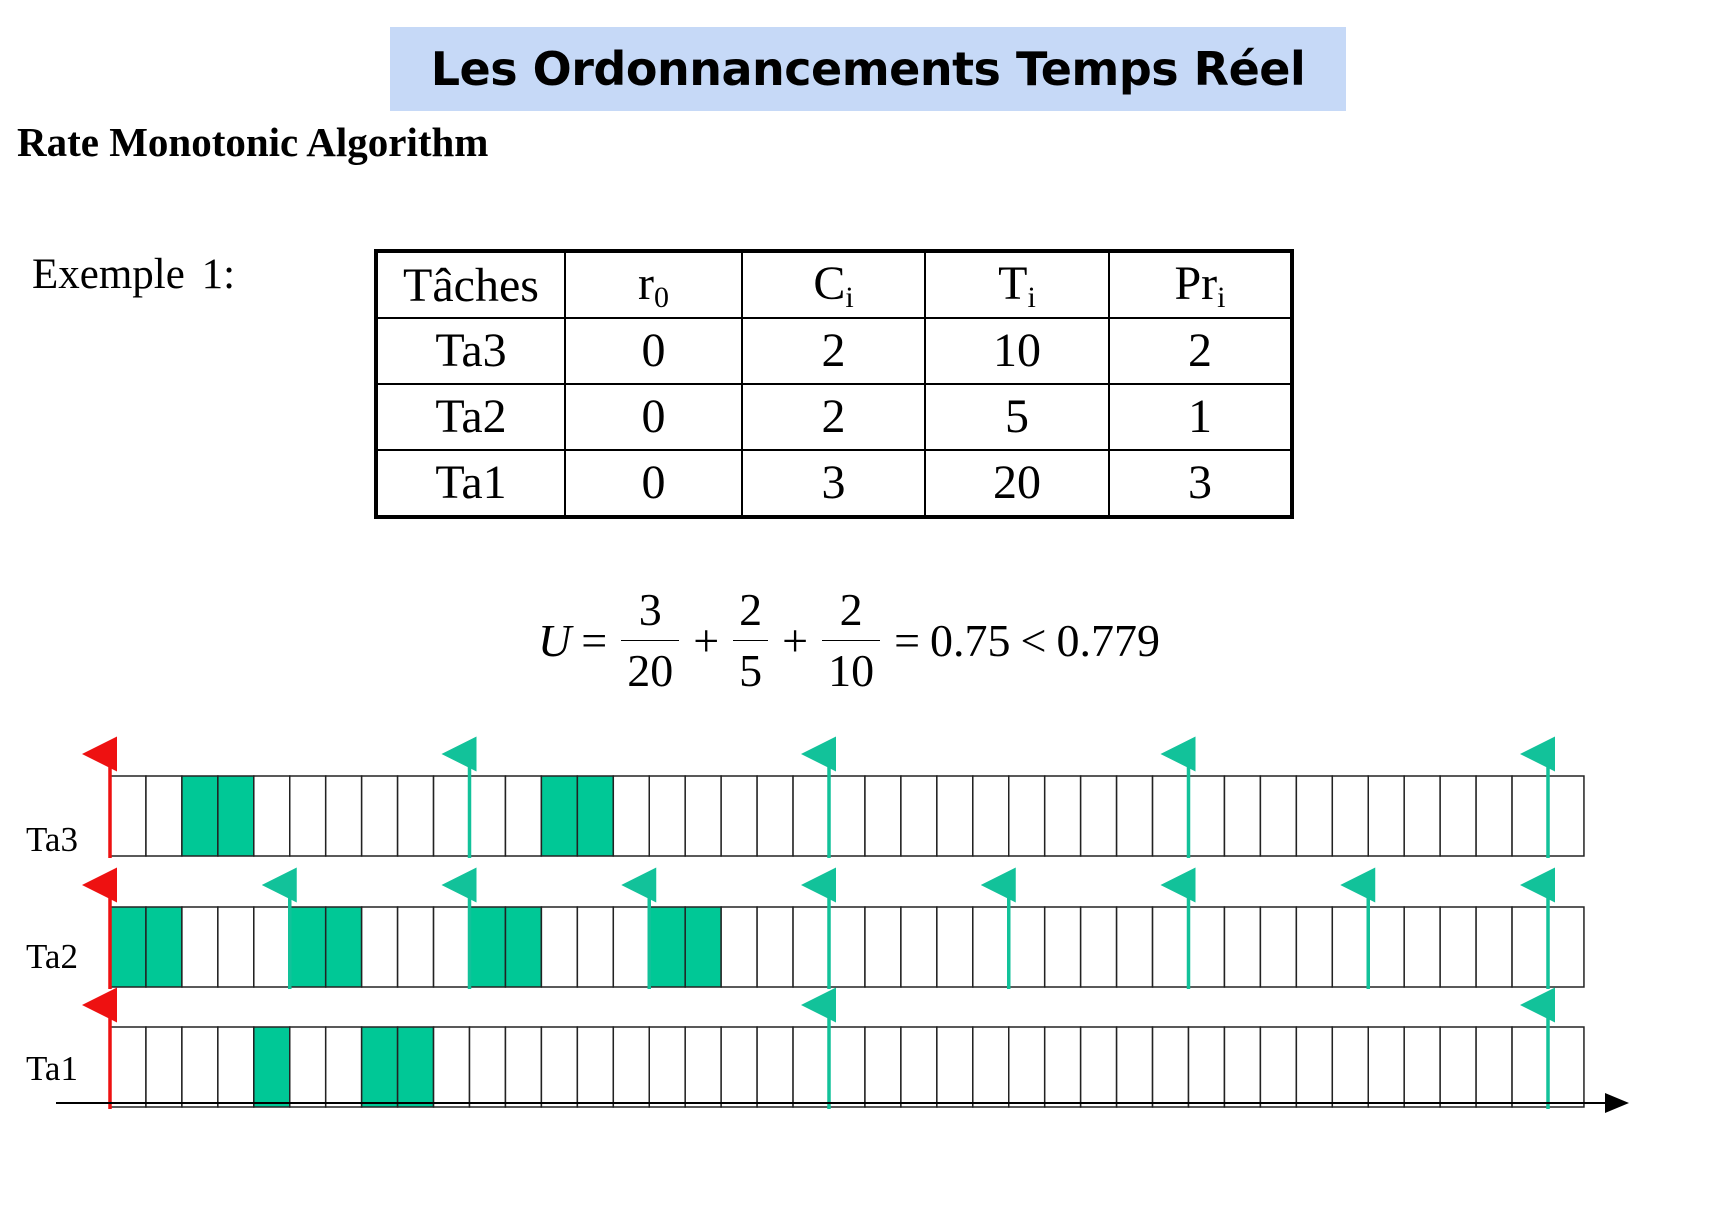  Describe the element at coordinates (1033, 640) in the screenshot. I see `formula-less-than: <` at that location.